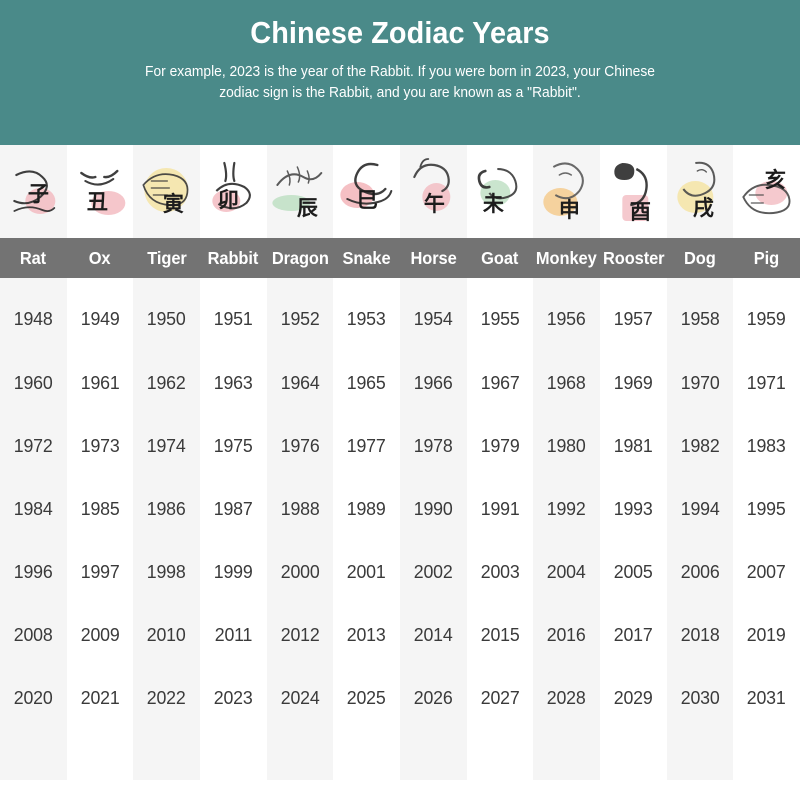 This screenshot has width=800, height=800. Describe the element at coordinates (433, 382) in the screenshot. I see `year-cell: 1966` at that location.